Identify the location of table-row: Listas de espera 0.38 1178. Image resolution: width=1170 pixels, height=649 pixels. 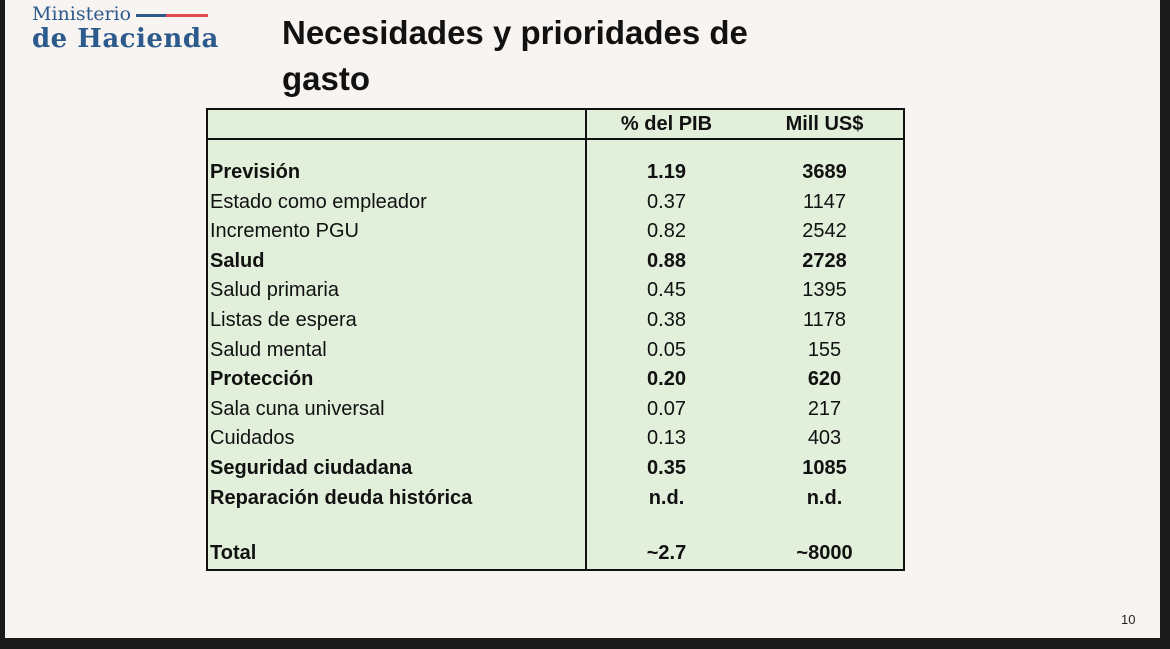
(555, 320).